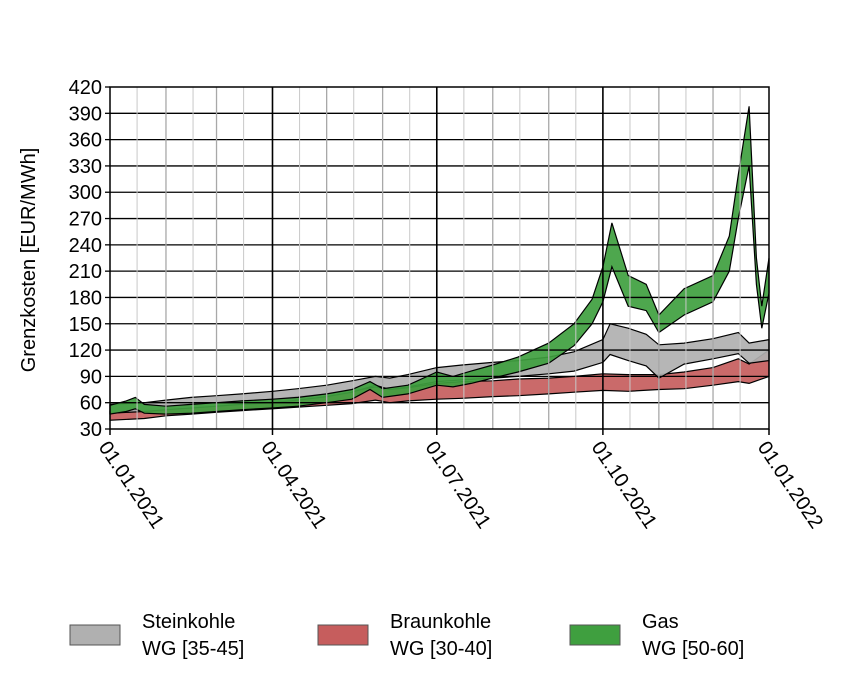  Describe the element at coordinates (193, 649) in the screenshot. I see `legend-sublabel: WG [35-45]` at that location.